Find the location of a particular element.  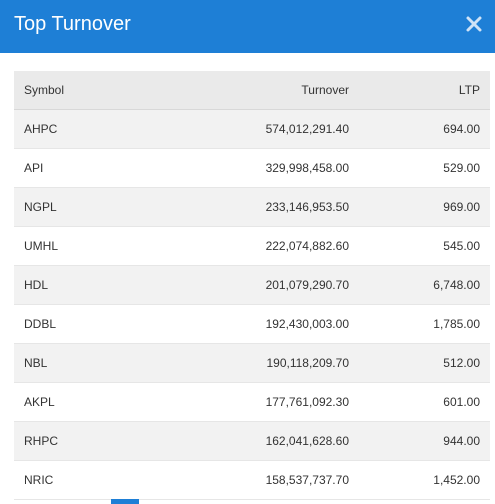

table-row: NBL 190,118,209.70 512.00 is located at coordinates (252, 363).